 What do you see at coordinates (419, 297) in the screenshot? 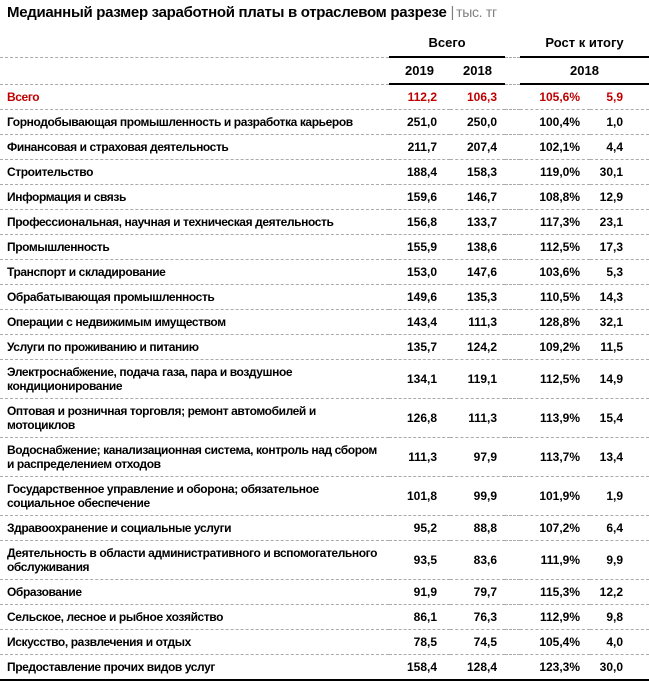
I see `value-2019: 149,6` at bounding box center [419, 297].